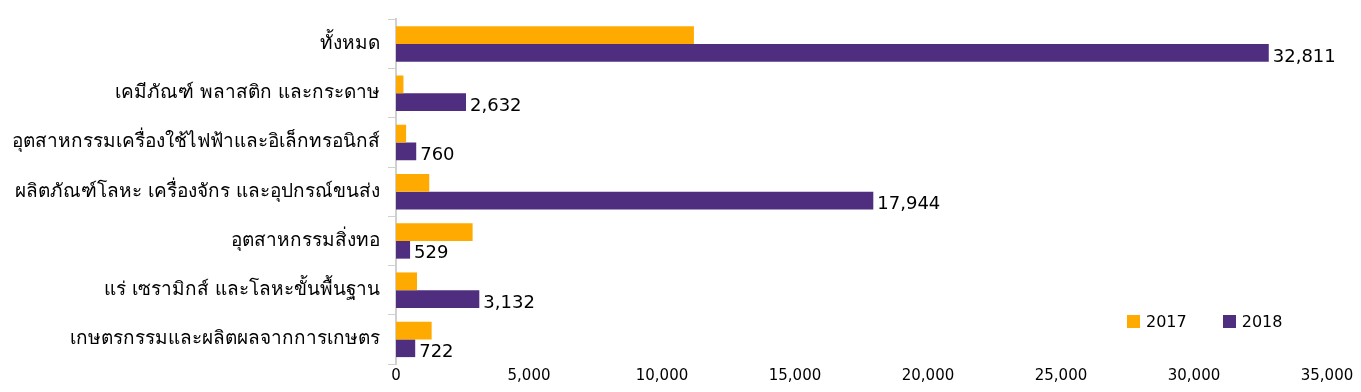 The image size is (1361, 392). What do you see at coordinates (437, 153) in the screenshot?
I see `data-label: 760` at bounding box center [437, 153].